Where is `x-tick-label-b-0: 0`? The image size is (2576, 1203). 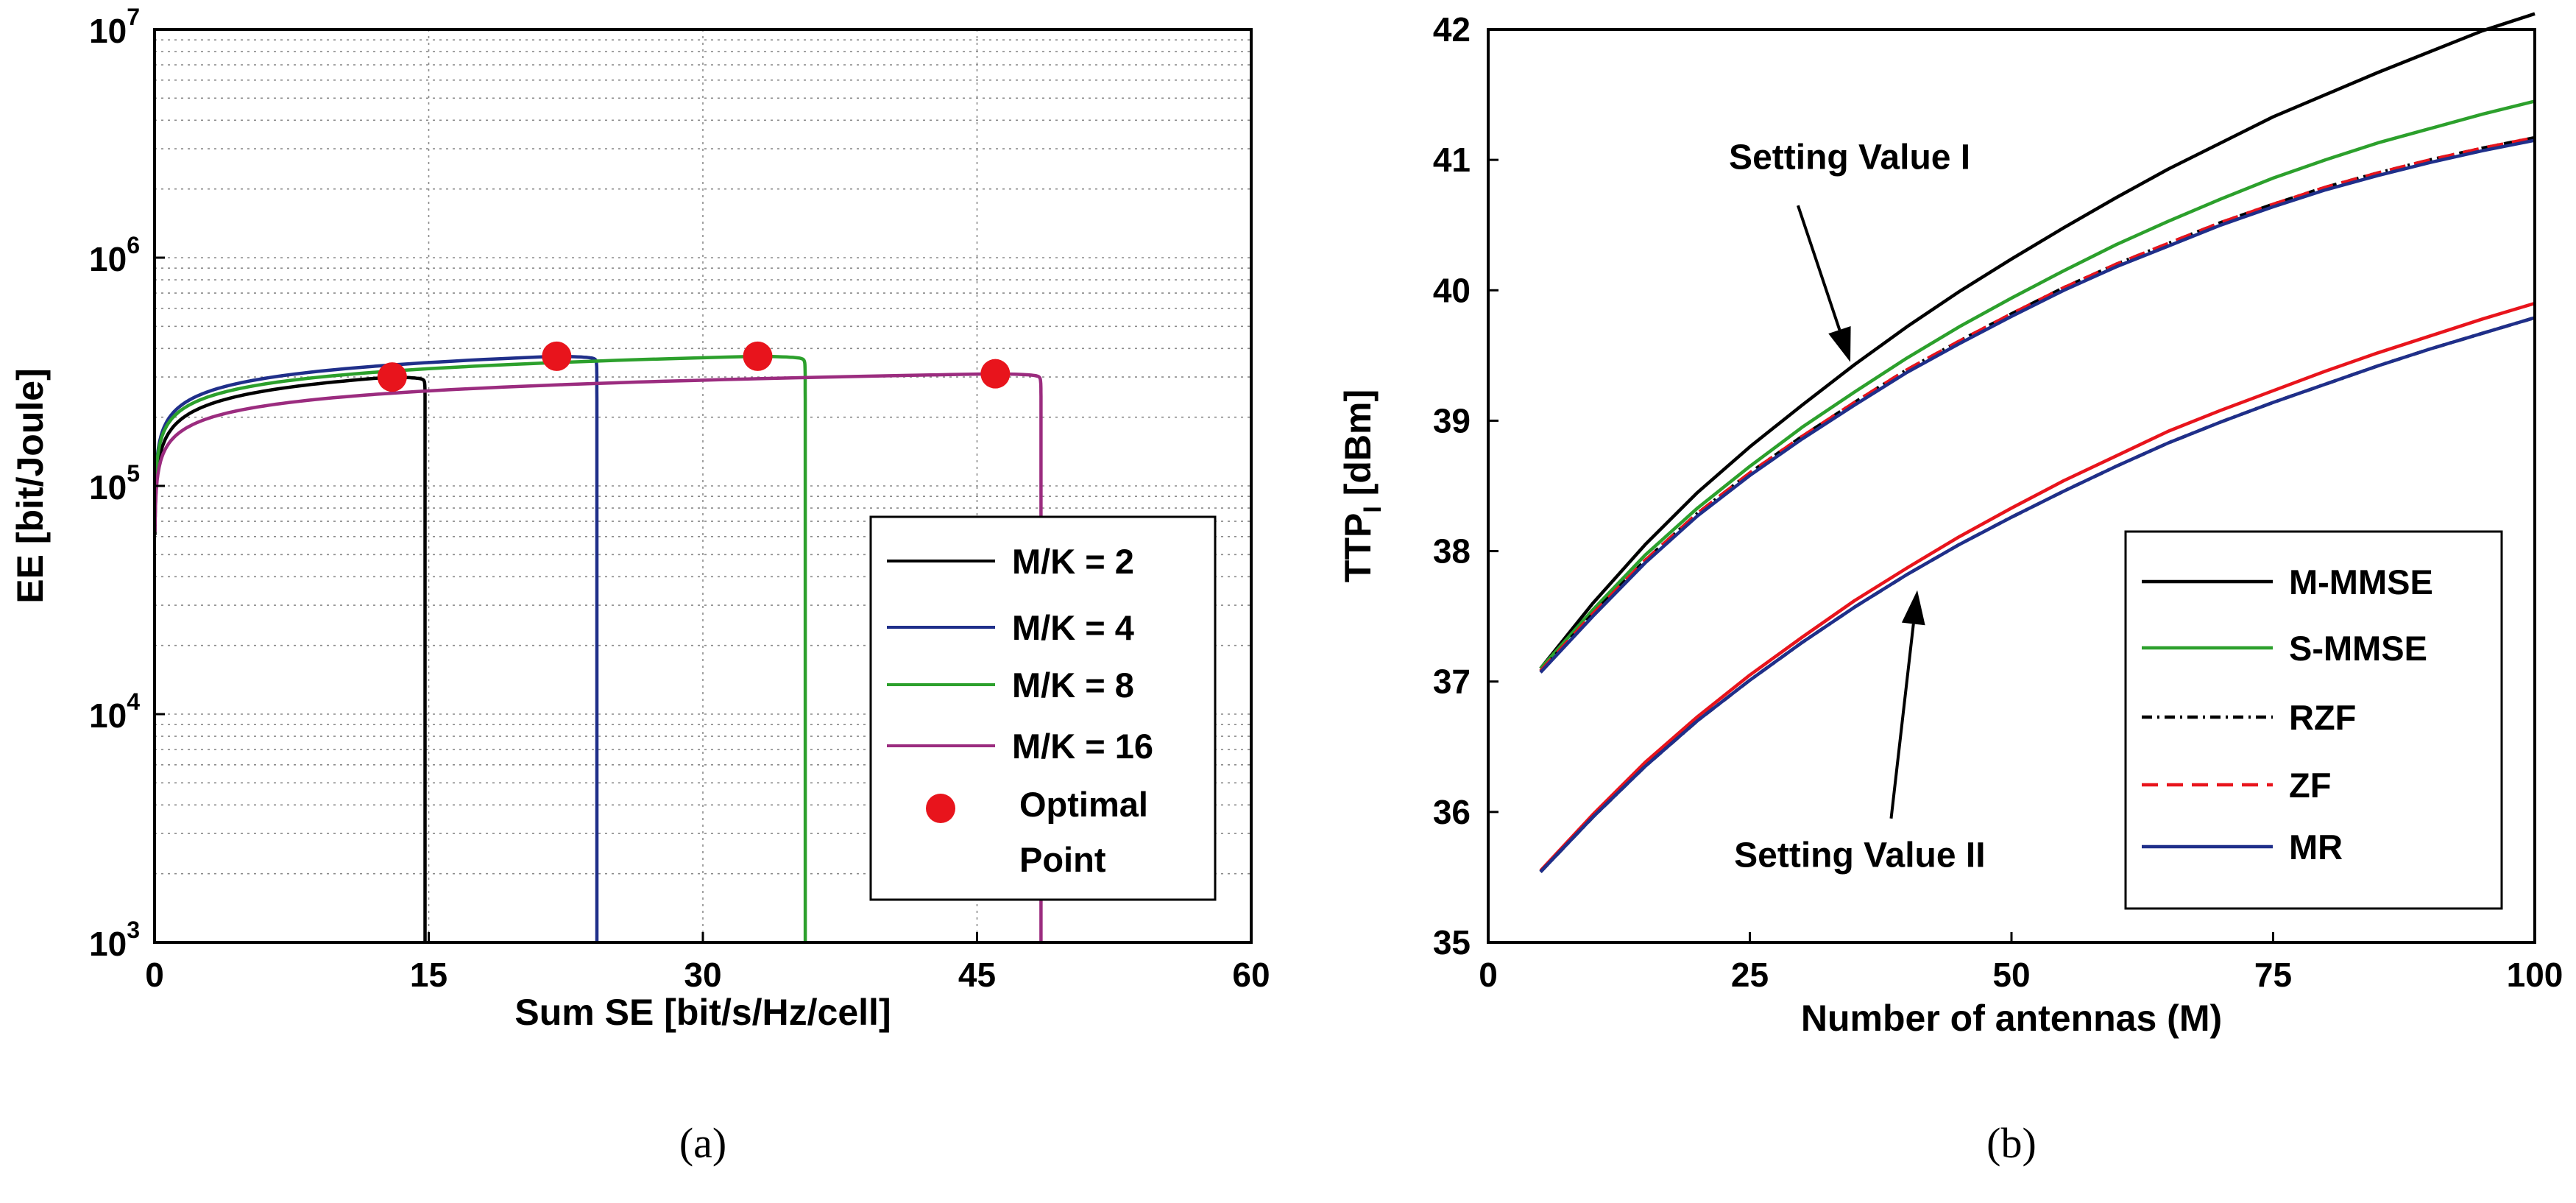 x-tick-label-b-0: 0 is located at coordinates (1488, 975).